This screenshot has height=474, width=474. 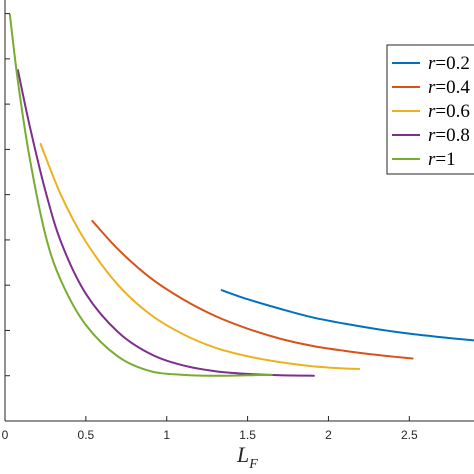 I want to click on x-ticks-group: 0 0.5 1 1.5 2 2.5, so click(x=210, y=429).